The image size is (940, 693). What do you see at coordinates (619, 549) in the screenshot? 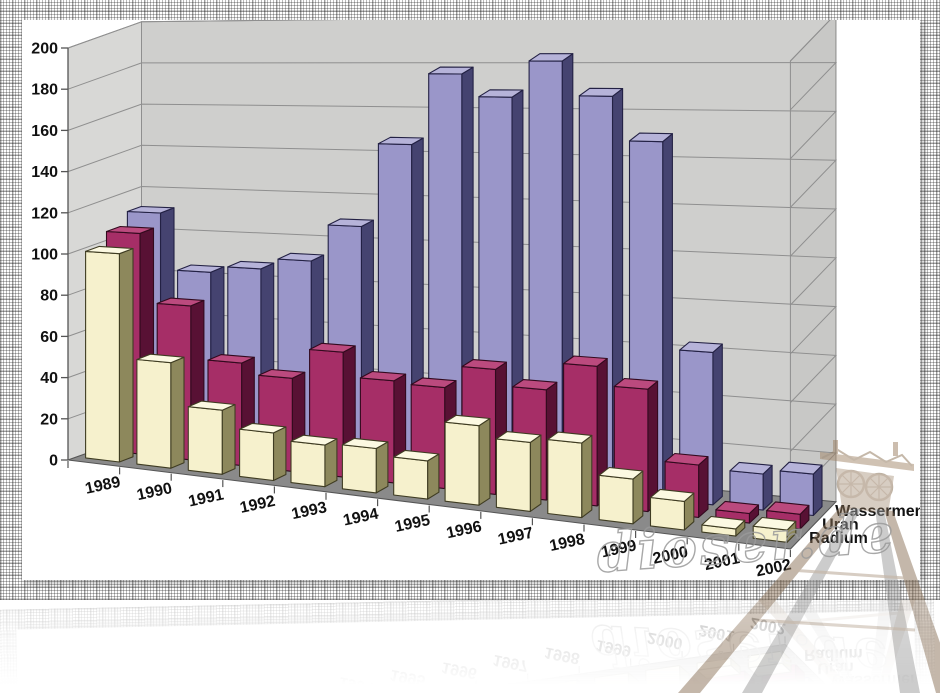
I see `category-label: 1999` at bounding box center [619, 549].